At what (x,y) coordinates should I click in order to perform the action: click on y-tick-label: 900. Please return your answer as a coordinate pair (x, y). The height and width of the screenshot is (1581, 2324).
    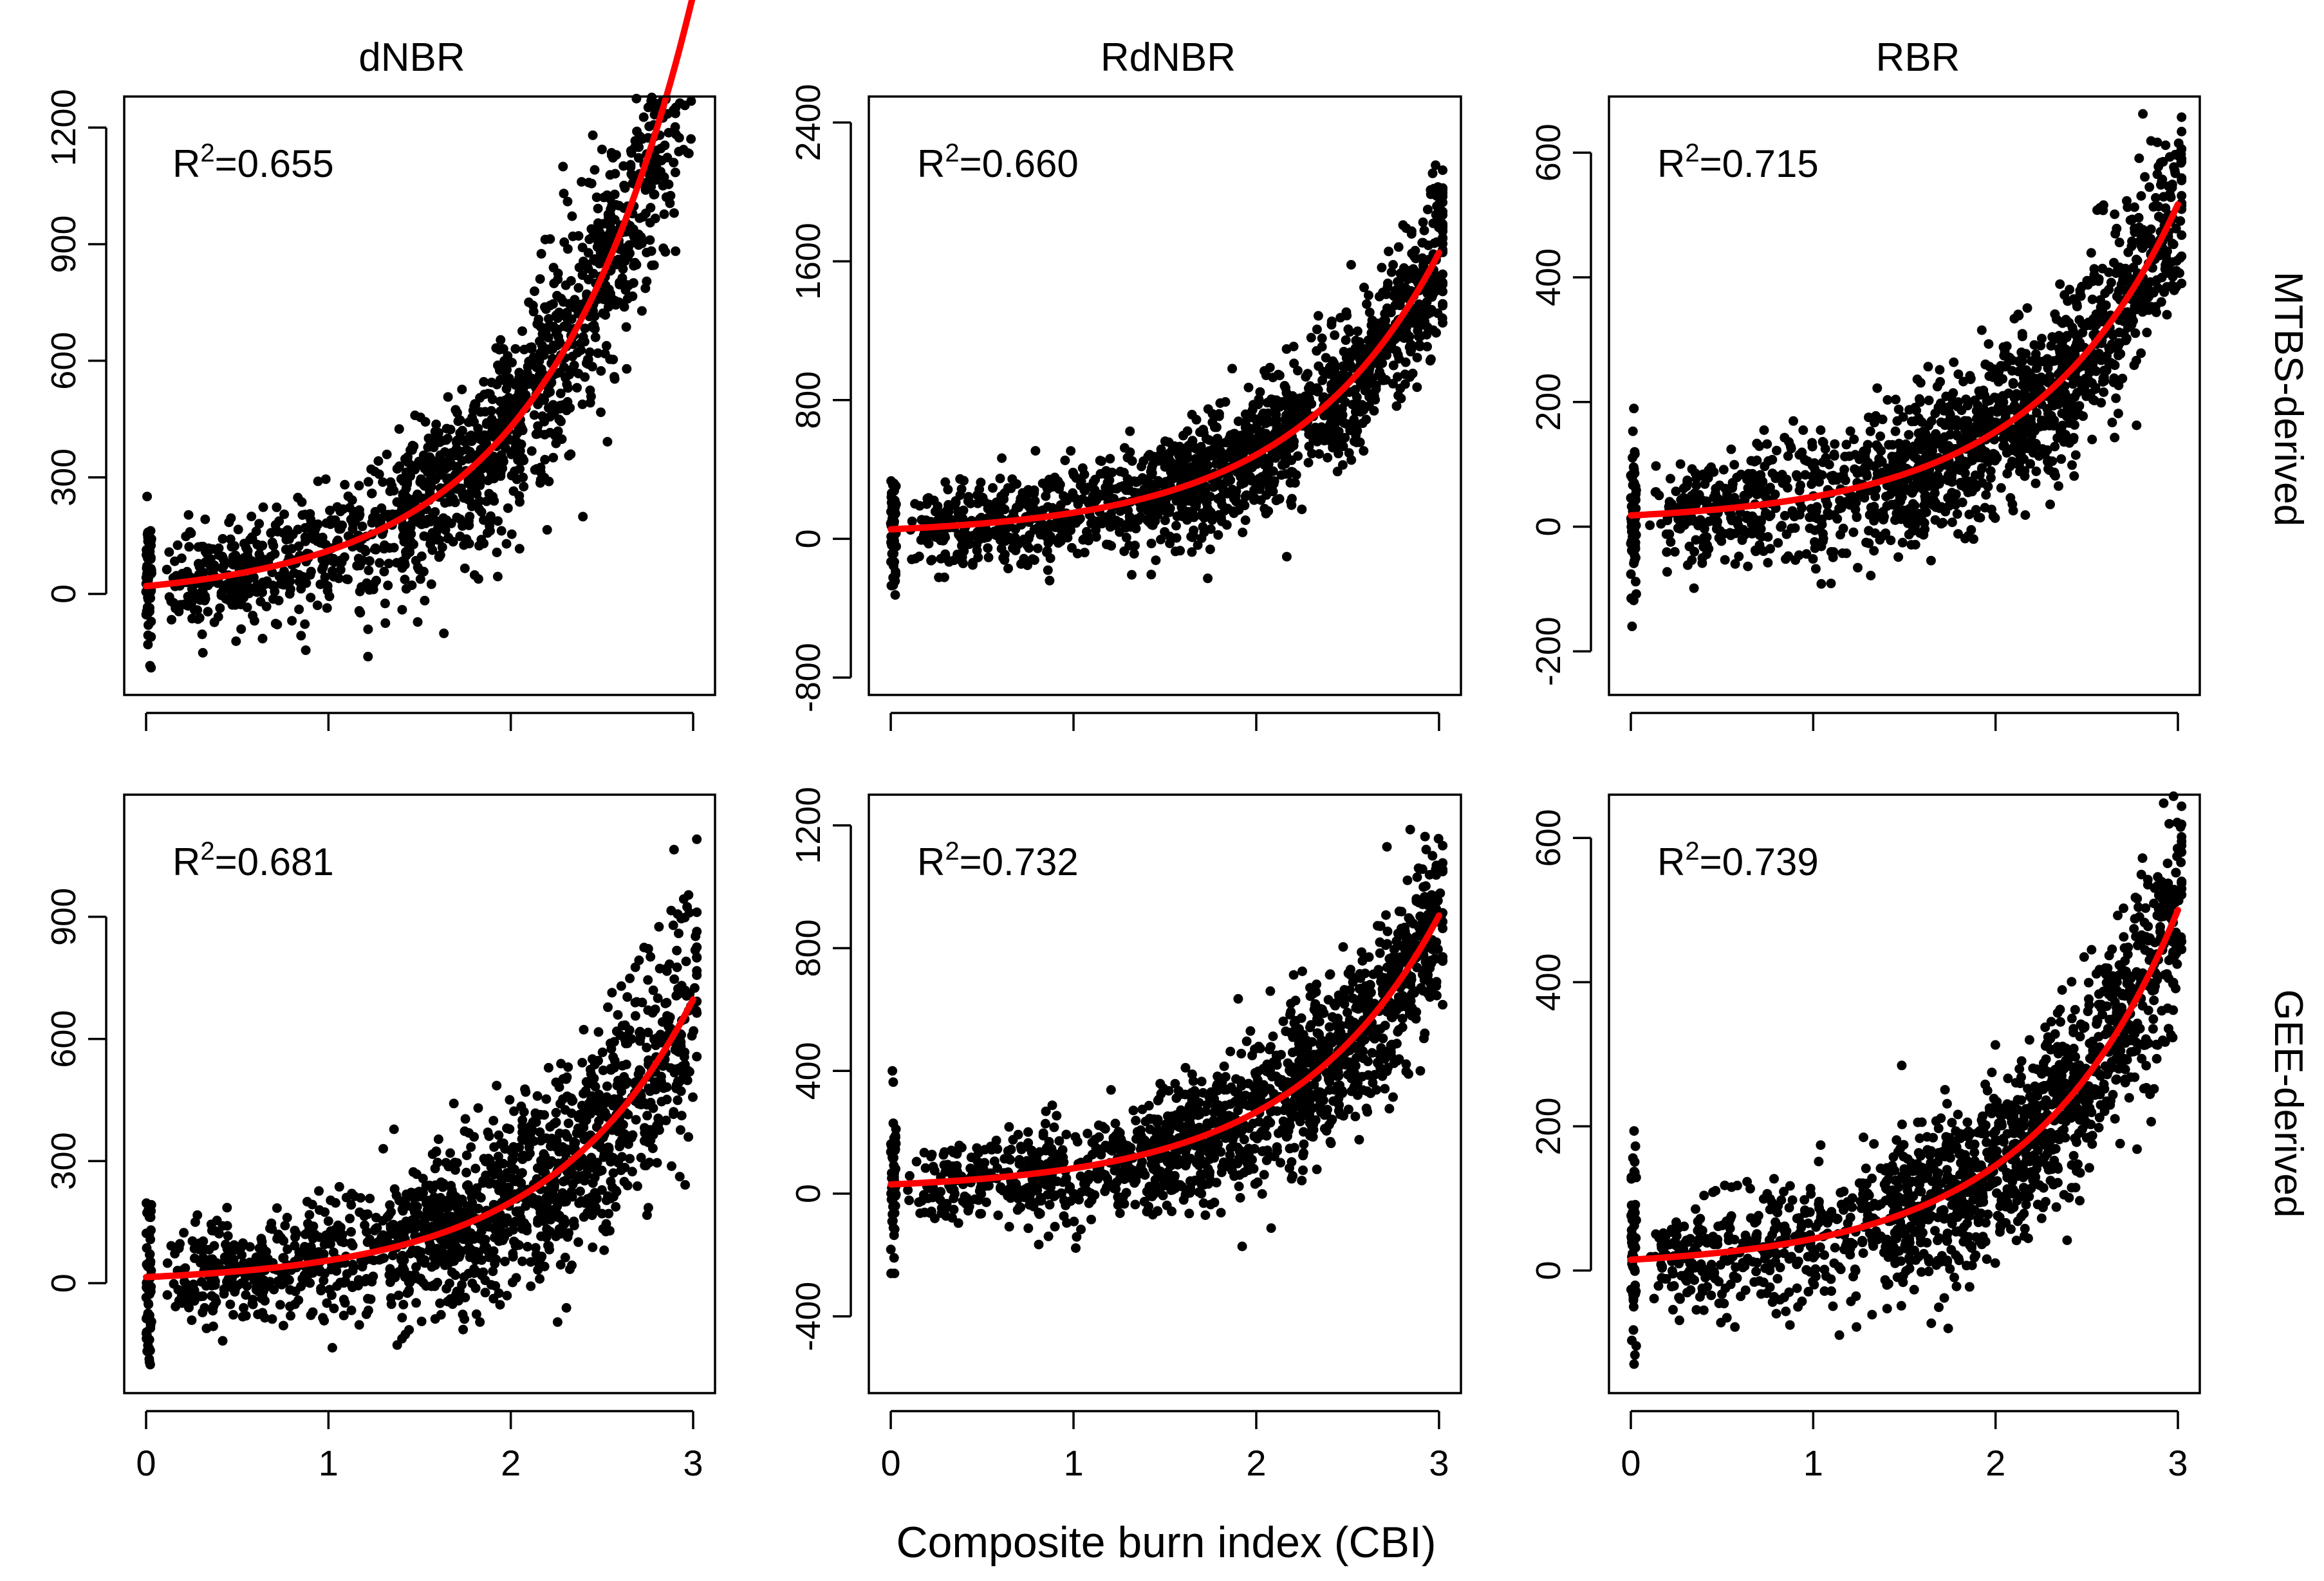
    Looking at the image, I should click on (63, 244).